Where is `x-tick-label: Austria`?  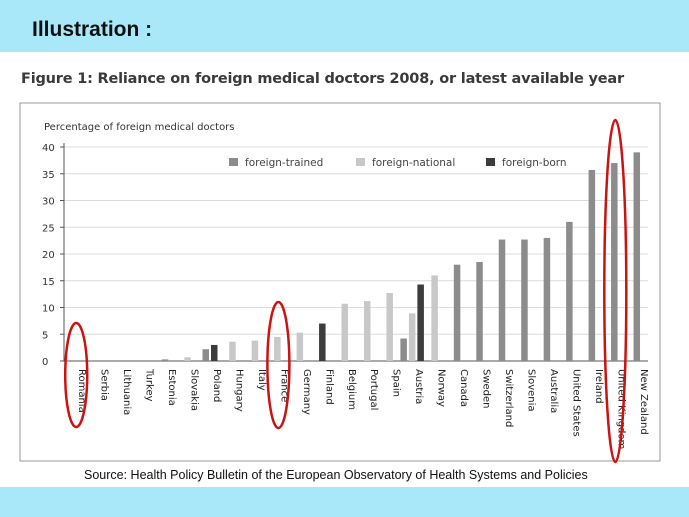
x-tick-label: Austria is located at coordinates (418, 386).